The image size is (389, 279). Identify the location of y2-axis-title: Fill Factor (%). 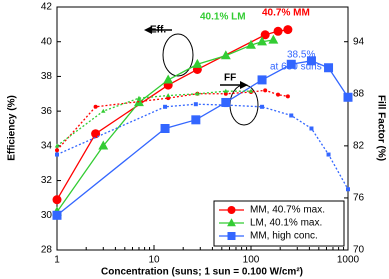
(380, 128).